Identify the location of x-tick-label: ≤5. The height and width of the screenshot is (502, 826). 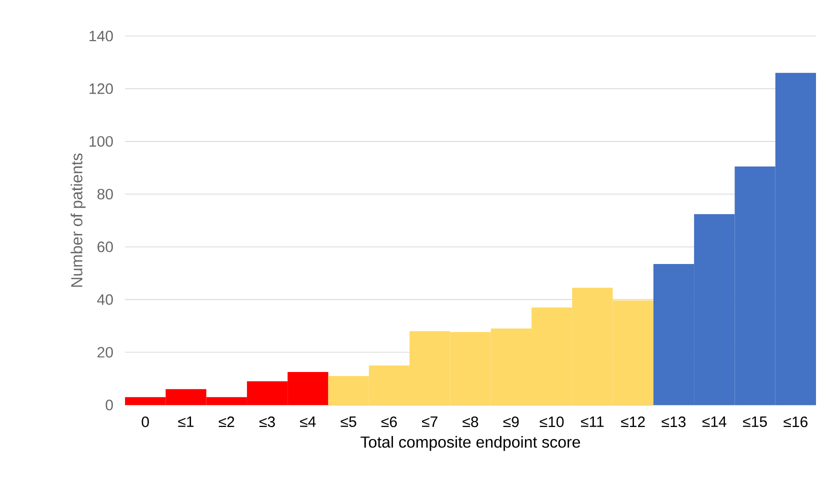
(348, 421).